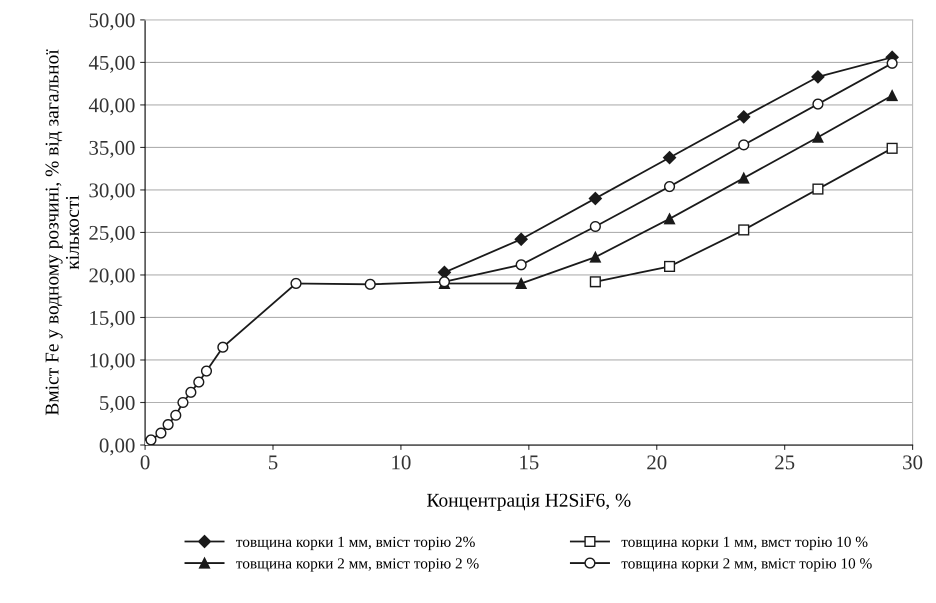  I want to click on y-tick-label: 30,00, so click(112, 191).